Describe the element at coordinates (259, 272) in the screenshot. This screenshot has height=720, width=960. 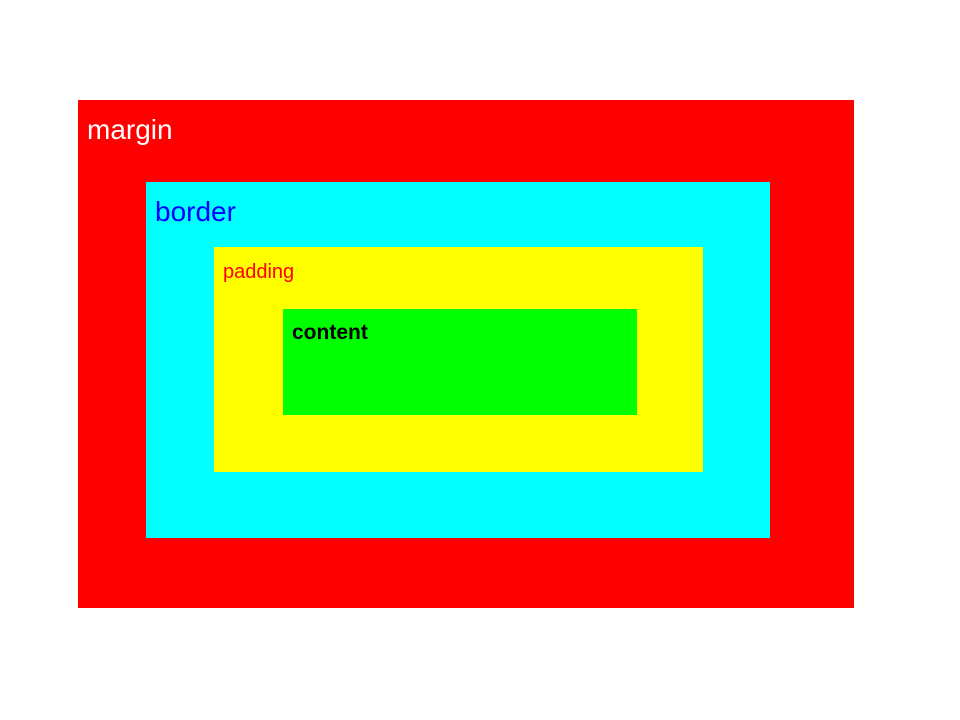
I see `padding-label: padding` at that location.